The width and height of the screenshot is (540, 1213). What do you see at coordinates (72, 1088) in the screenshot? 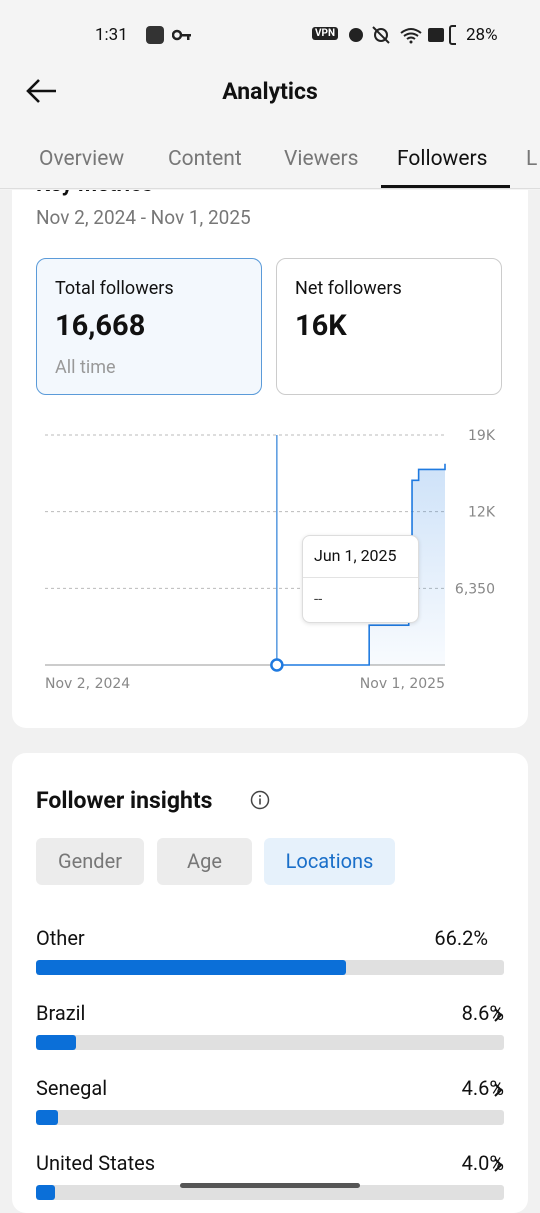
I see `location-name: Senegal` at bounding box center [72, 1088].